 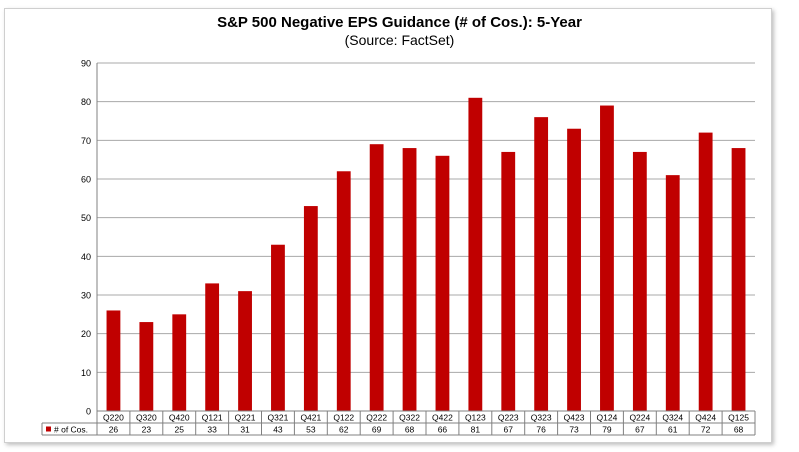 What do you see at coordinates (179, 418) in the screenshot?
I see `x-tick-label: Q420` at bounding box center [179, 418].